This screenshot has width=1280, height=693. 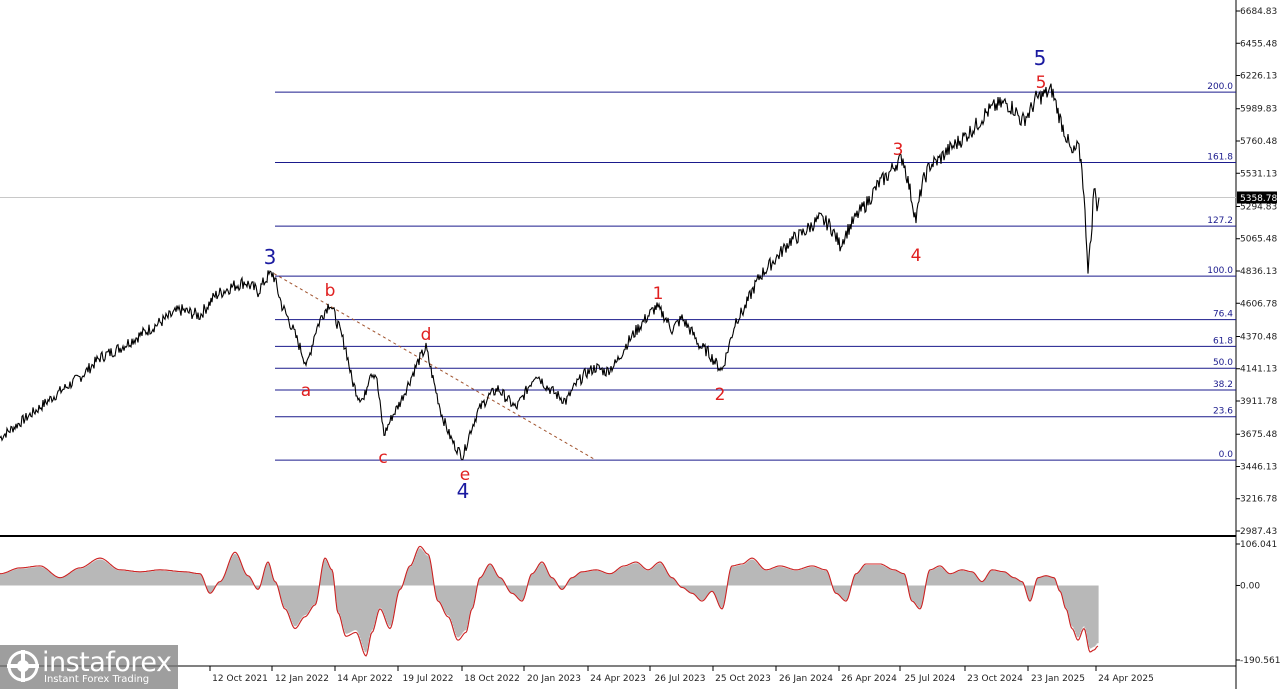 I want to click on time-tick-label: 12 Jan 2022, so click(x=302, y=679).